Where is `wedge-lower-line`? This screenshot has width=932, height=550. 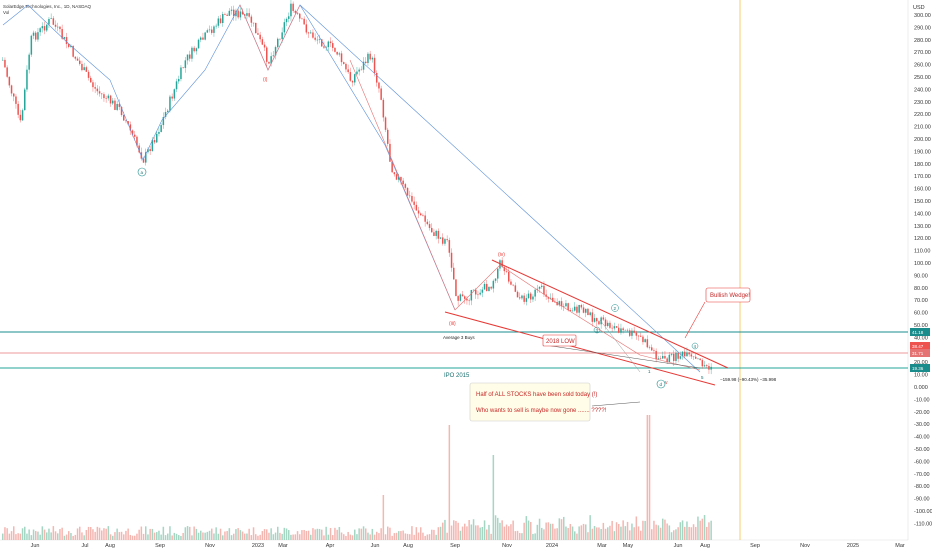 wedge-lower-line is located at coordinates (580, 348).